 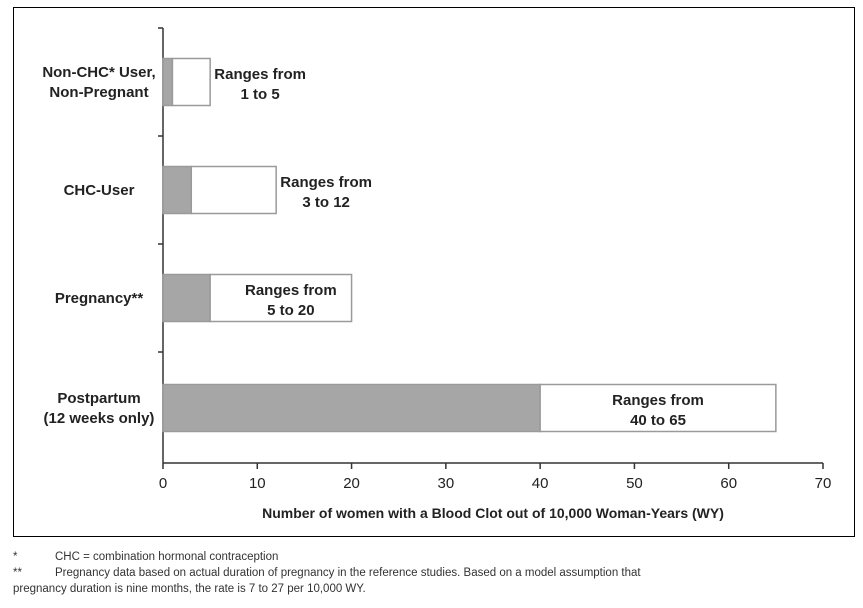 What do you see at coordinates (728, 483) in the screenshot?
I see `x-tick-label-6: 60` at bounding box center [728, 483].